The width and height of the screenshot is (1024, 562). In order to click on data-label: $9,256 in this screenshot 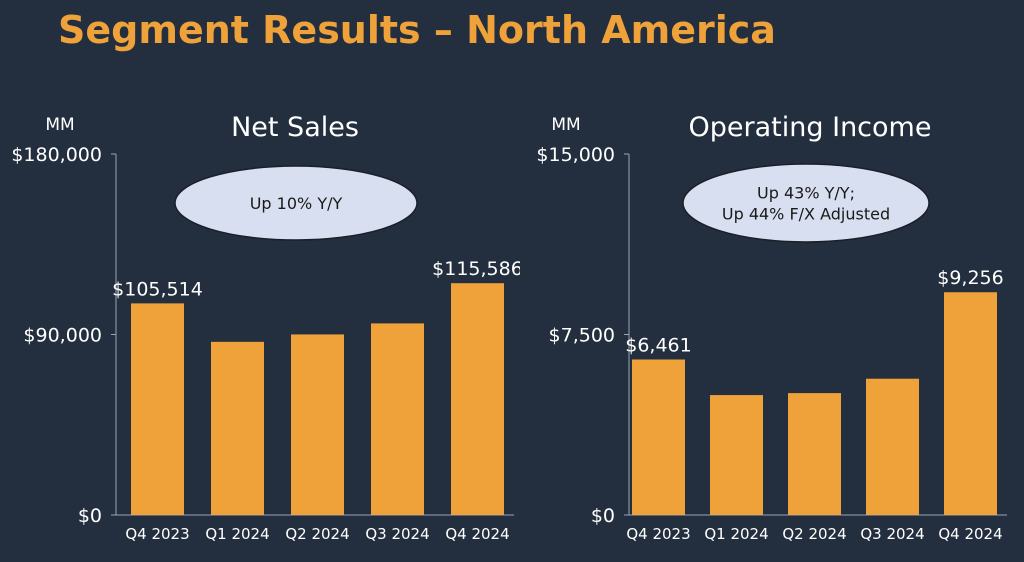, I will do `click(970, 278)`.